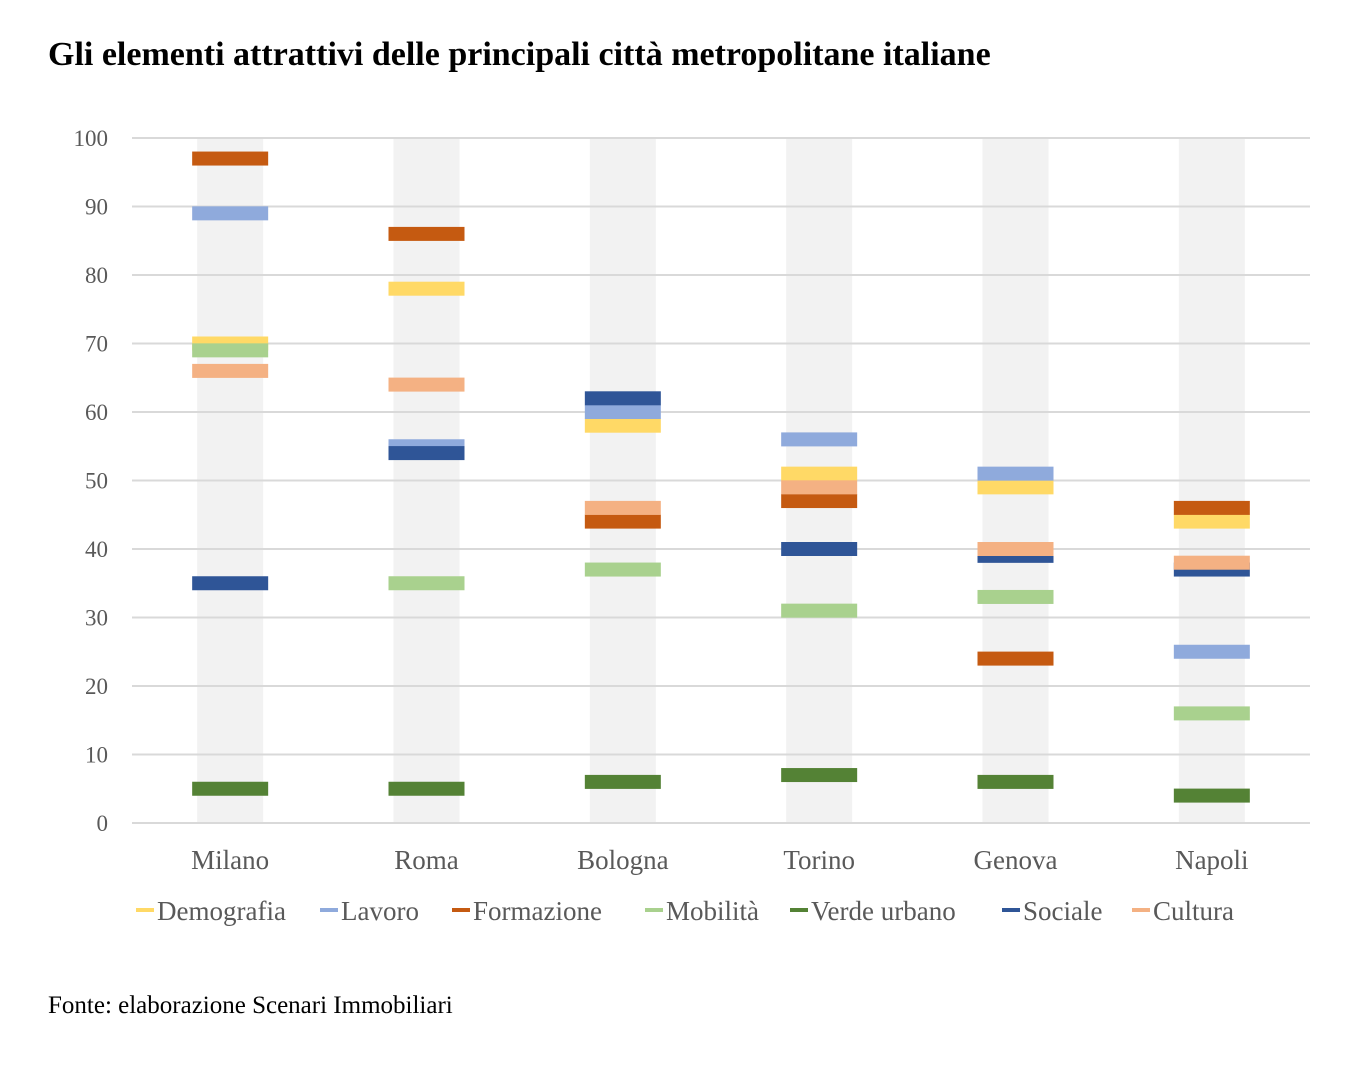 The height and width of the screenshot is (1080, 1367). Describe the element at coordinates (819, 473) in the screenshot. I see `mark-demografia-torino` at that location.